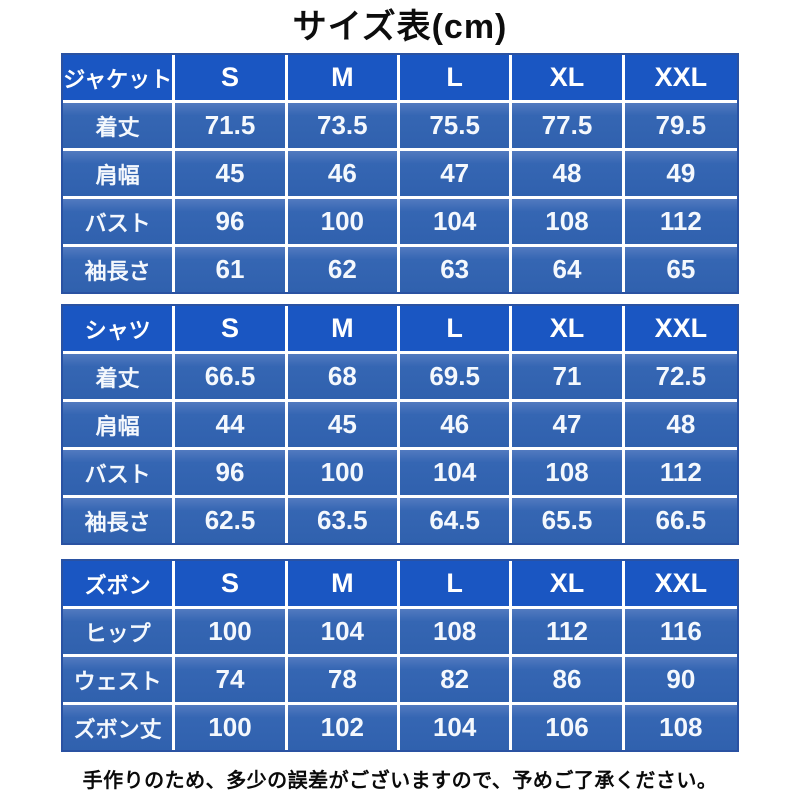 The height and width of the screenshot is (800, 800). I want to click on value-cell: 63, so click(456, 269).